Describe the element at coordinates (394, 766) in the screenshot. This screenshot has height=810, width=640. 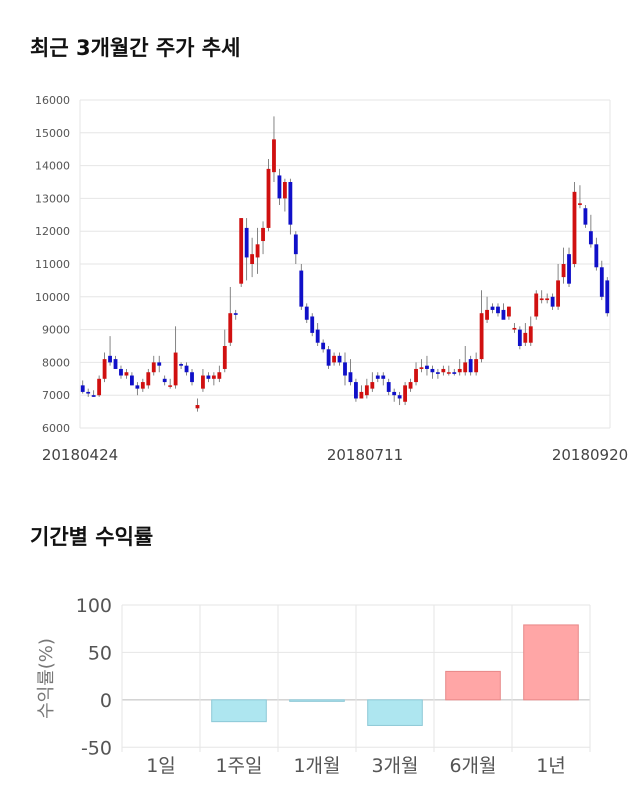
I see `bar-x-tick: 3개월` at that location.